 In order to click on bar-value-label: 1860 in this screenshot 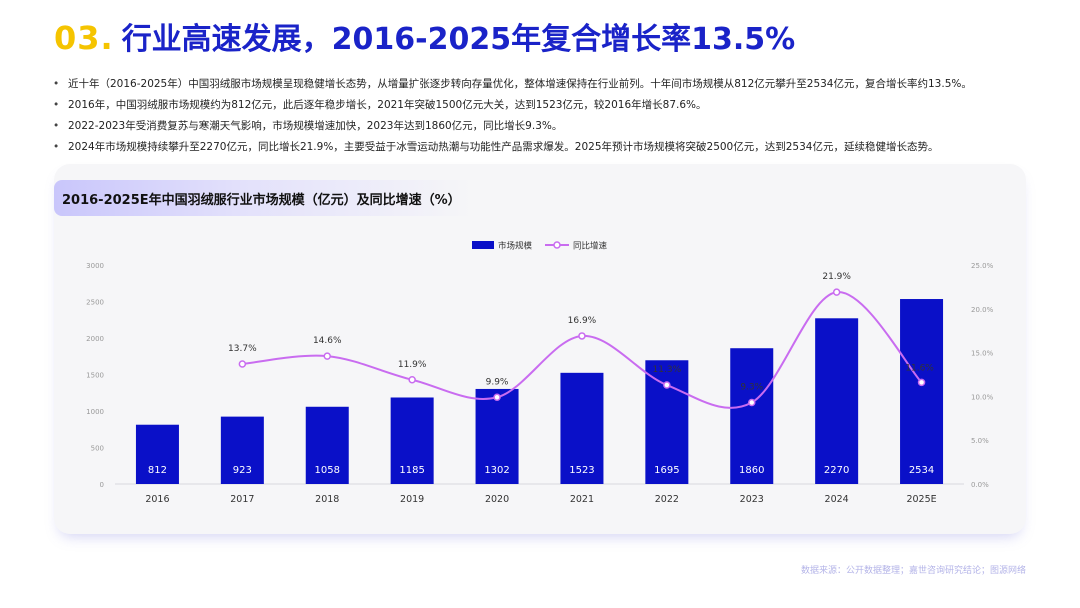, I will do `click(751, 470)`.